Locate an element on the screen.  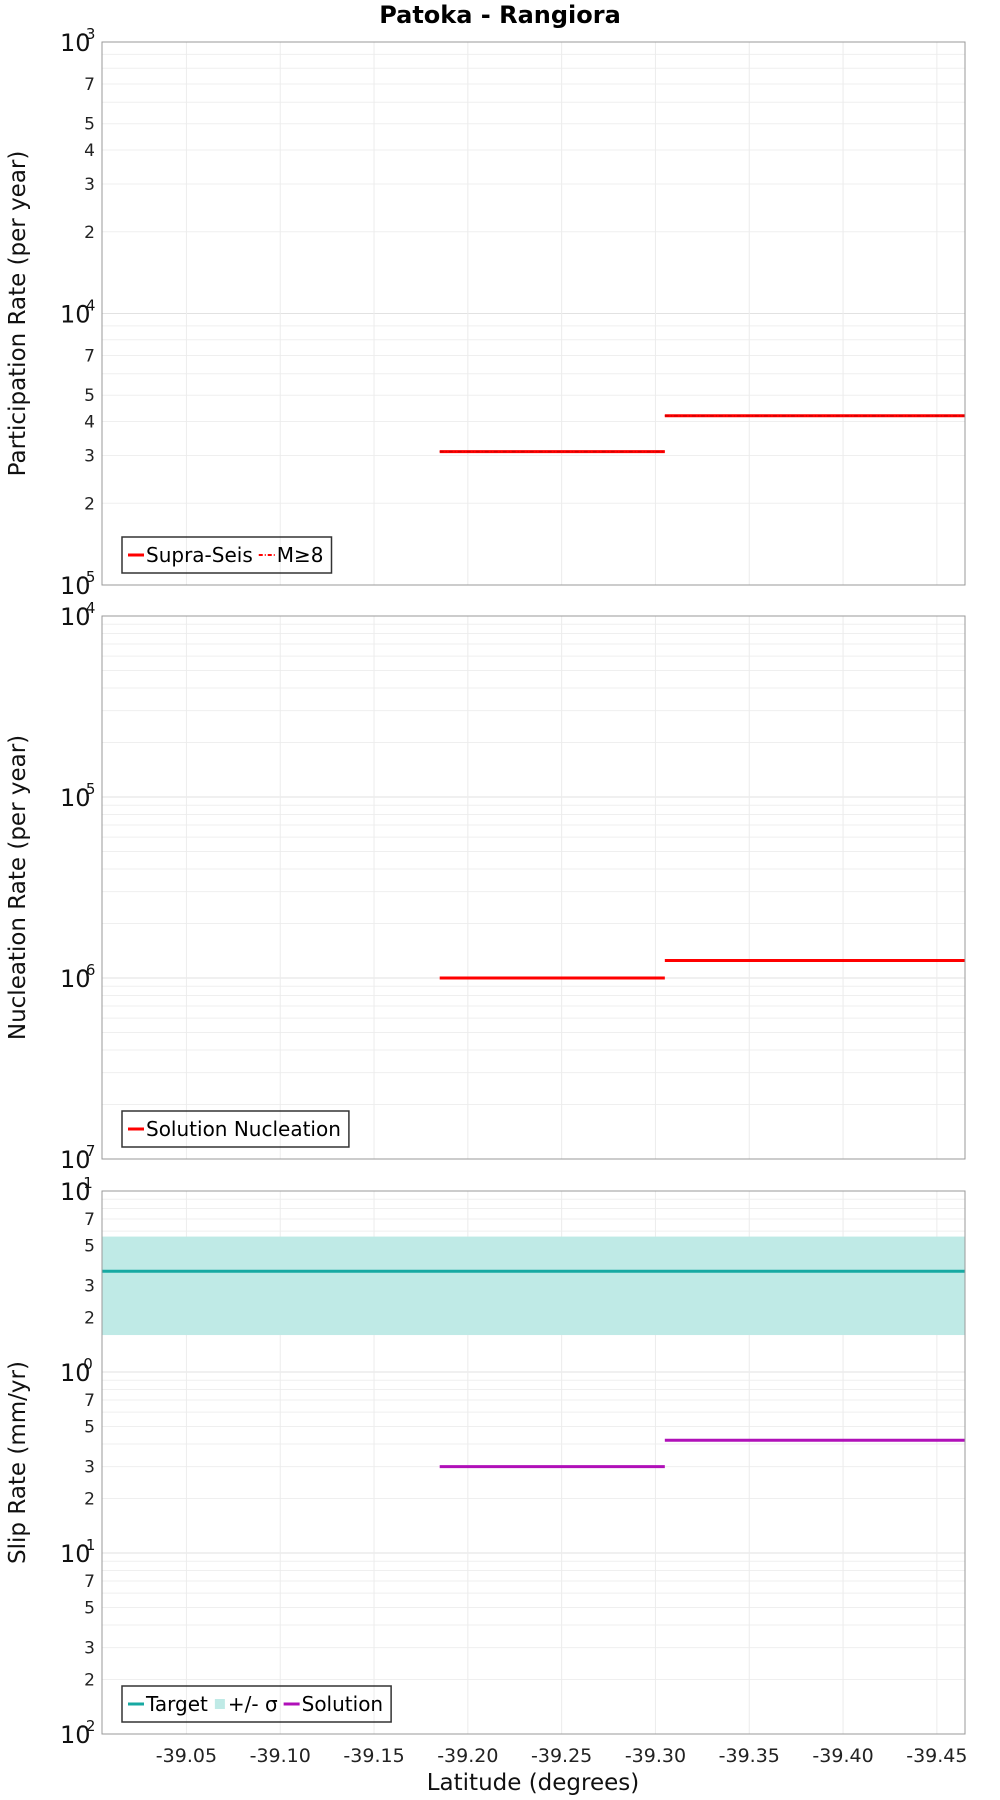
x-tick-label: -39.35 is located at coordinates (749, 1756).